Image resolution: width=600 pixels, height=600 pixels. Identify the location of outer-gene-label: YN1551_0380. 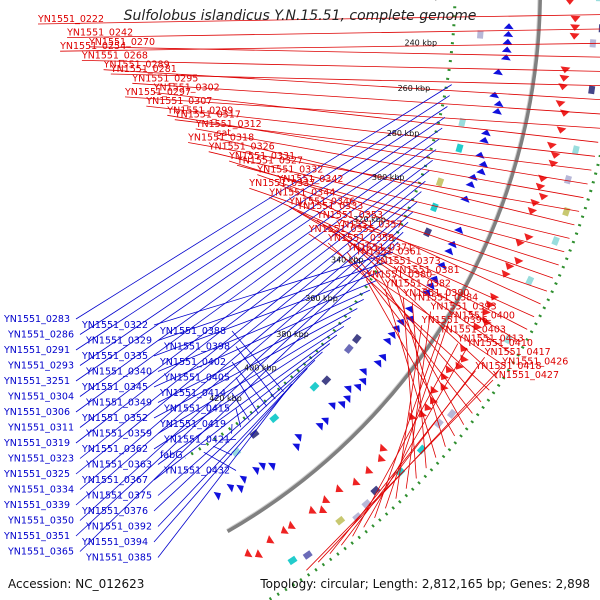
(398, 275).